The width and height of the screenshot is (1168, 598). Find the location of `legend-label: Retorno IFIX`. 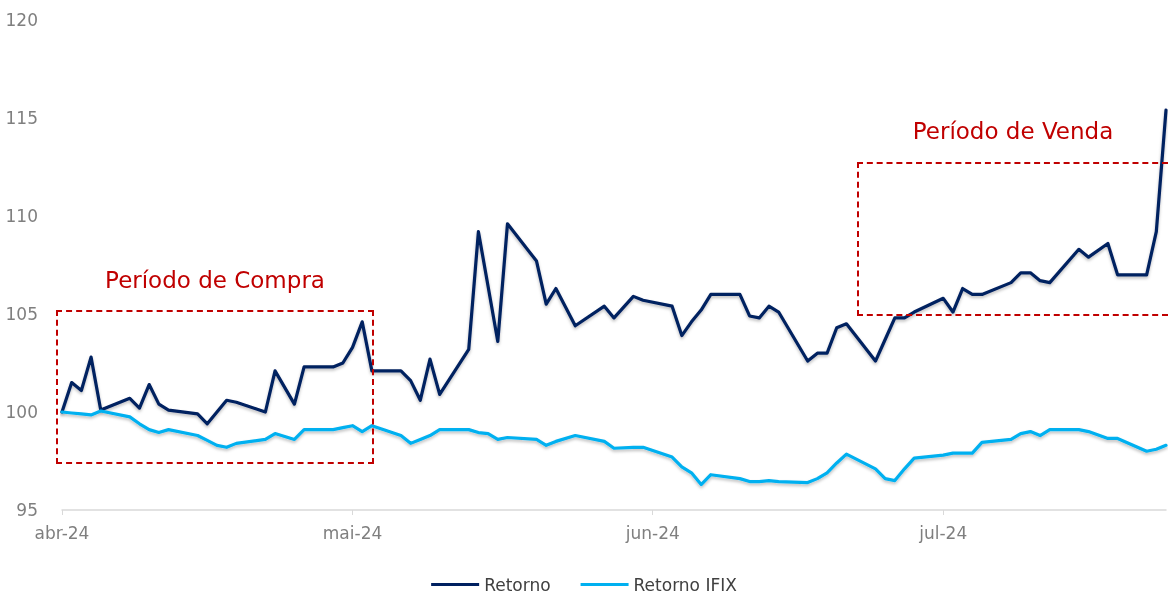

legend-label: Retorno IFIX is located at coordinates (685, 584).